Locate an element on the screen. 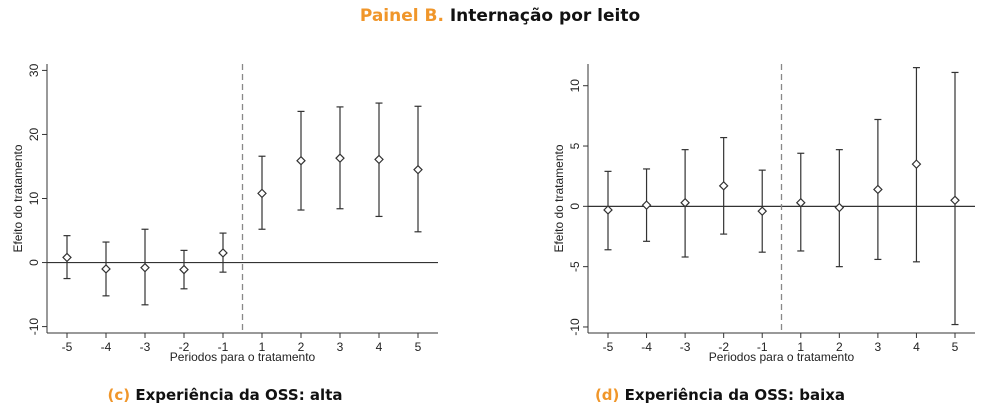 The width and height of the screenshot is (1000, 420). panel-prefix: Painel B. is located at coordinates (401, 16).